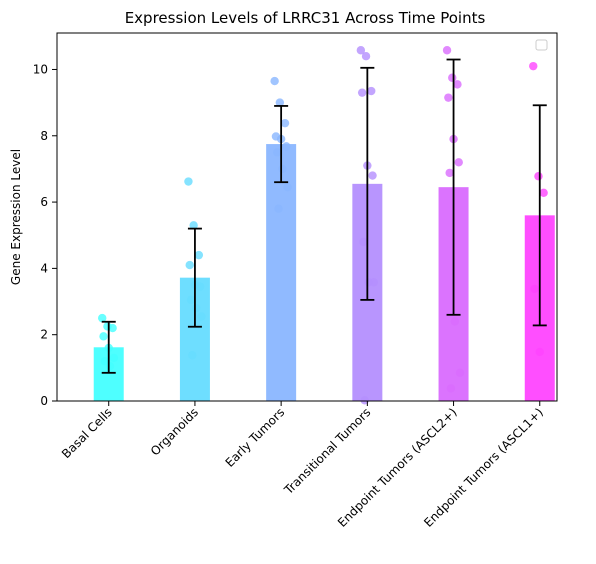 This screenshot has height=564, width=596. Describe the element at coordinates (16, 217) in the screenshot. I see `y-axis-label: Gene Expression Level` at that location.